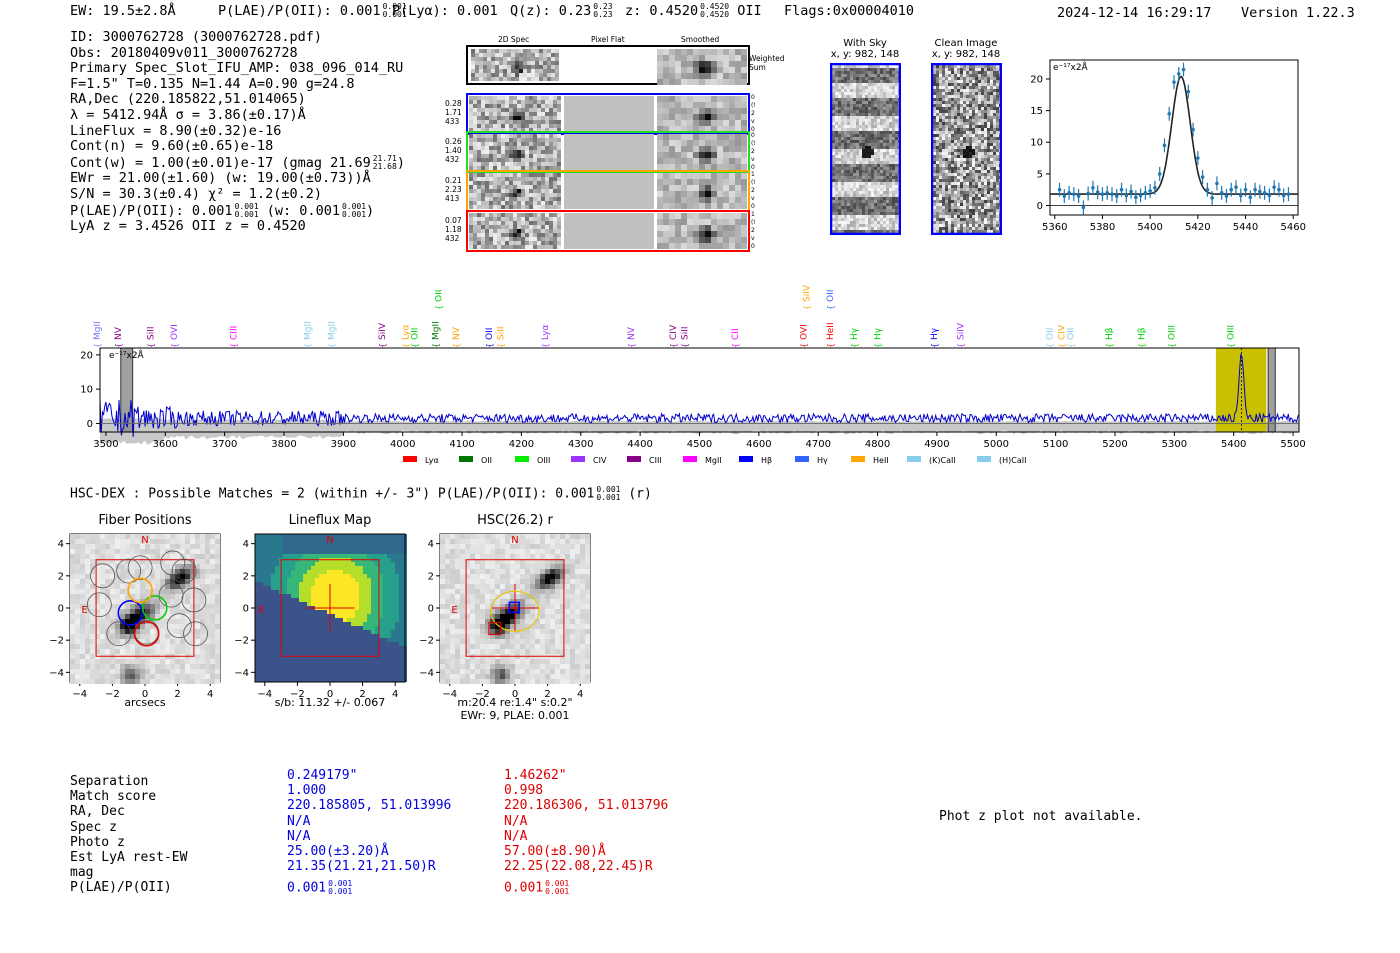 Image resolution: width=1400 pixels, height=953 pixels. I want to click on zoom-ytick-label: 5, so click(1040, 174).